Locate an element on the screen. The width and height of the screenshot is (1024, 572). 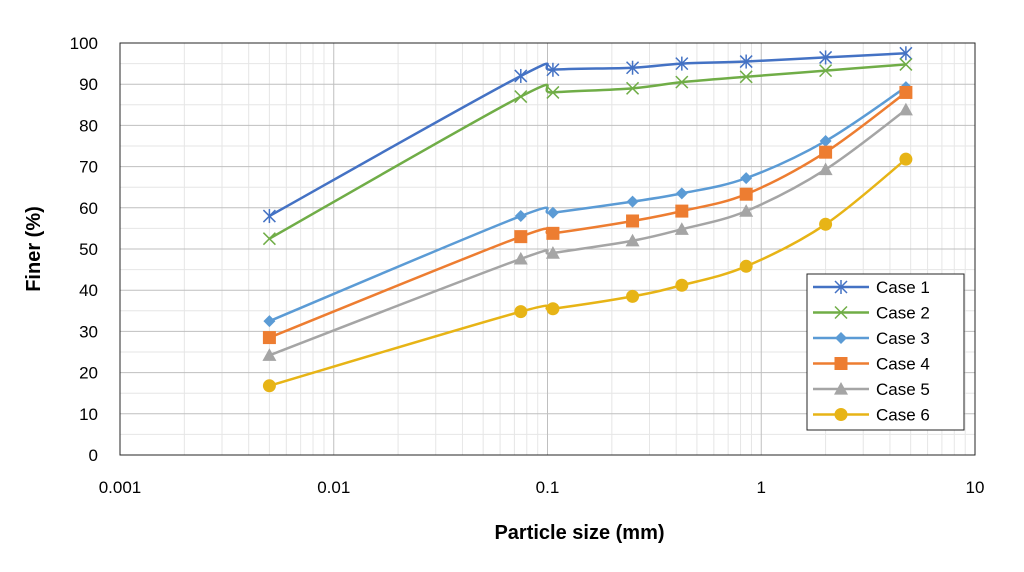
legend-label: Case 6 is located at coordinates (903, 415).